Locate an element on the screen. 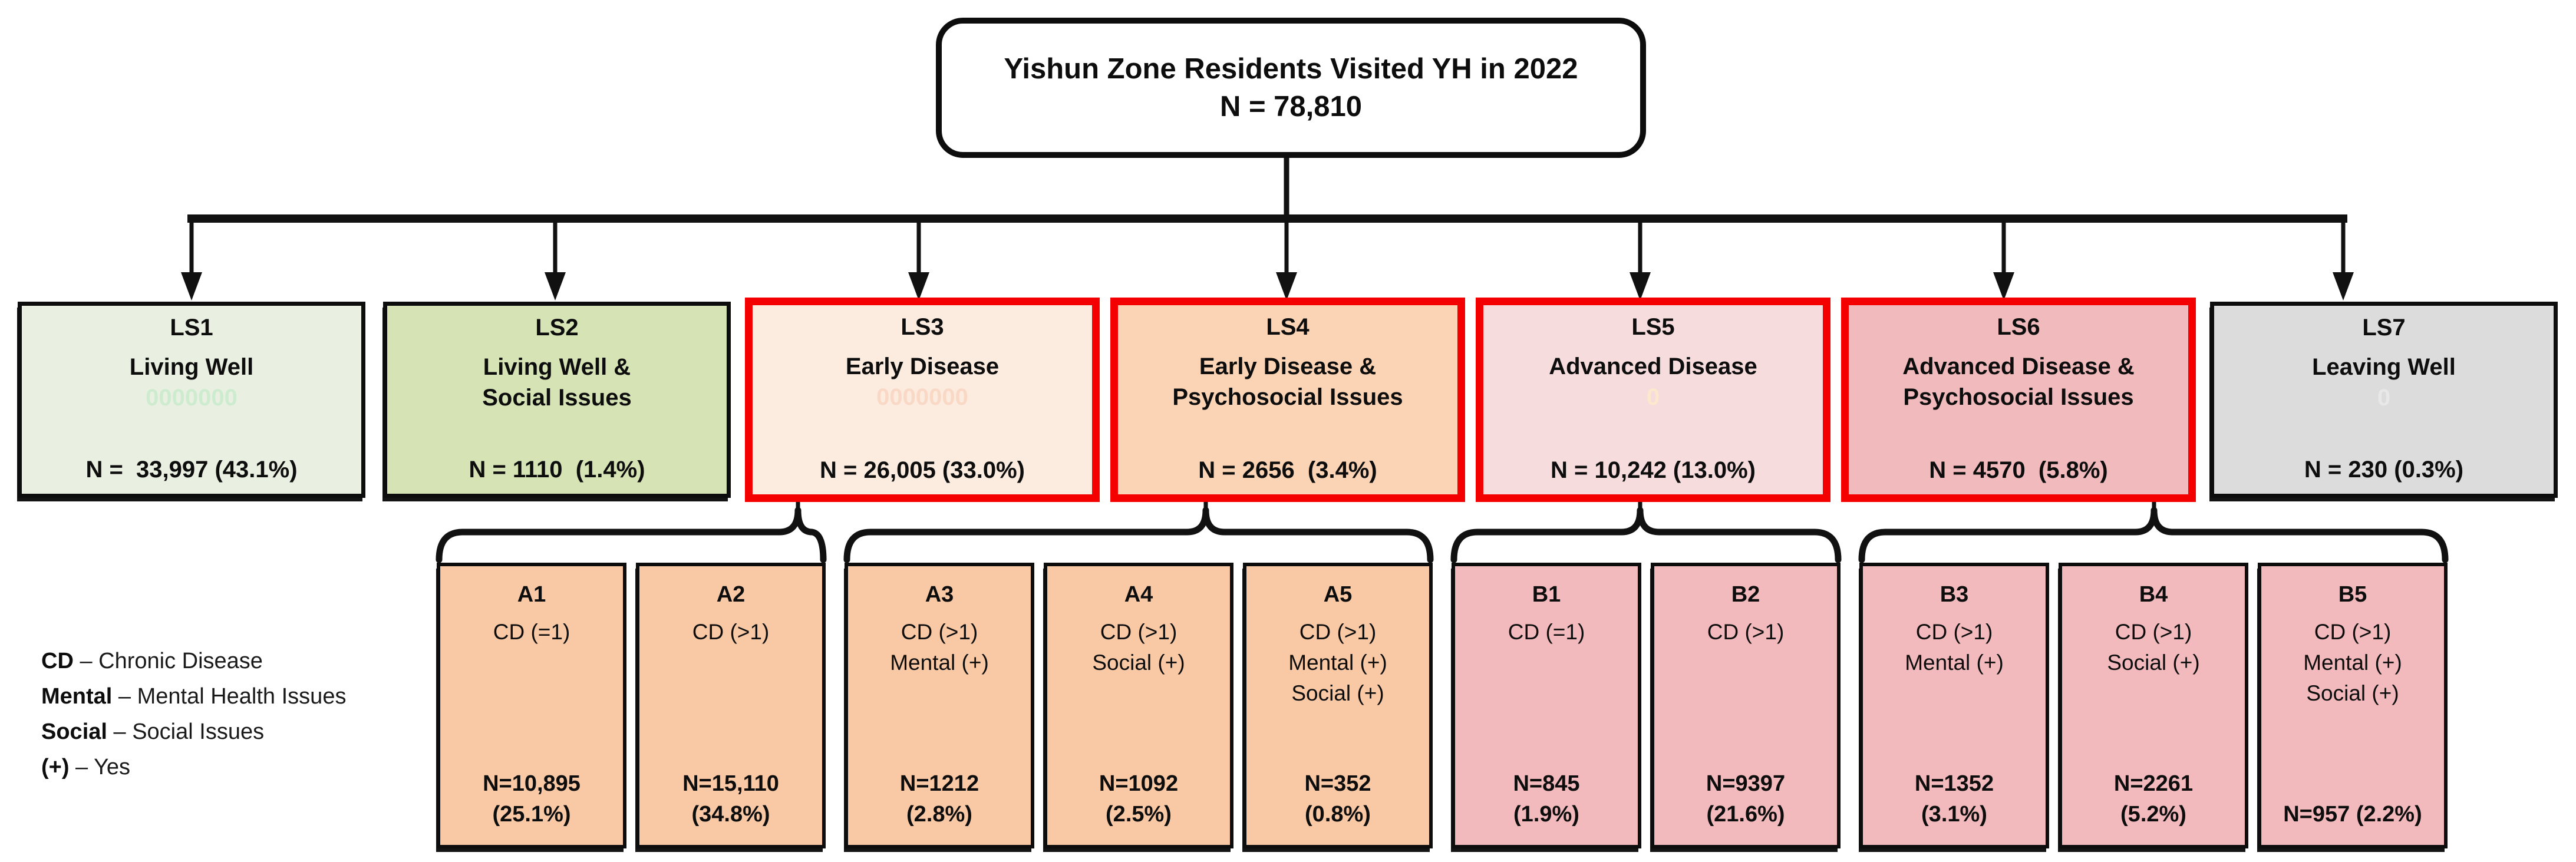 This screenshot has width=2576, height=862. a2-percent: (34.8%) is located at coordinates (731, 814).